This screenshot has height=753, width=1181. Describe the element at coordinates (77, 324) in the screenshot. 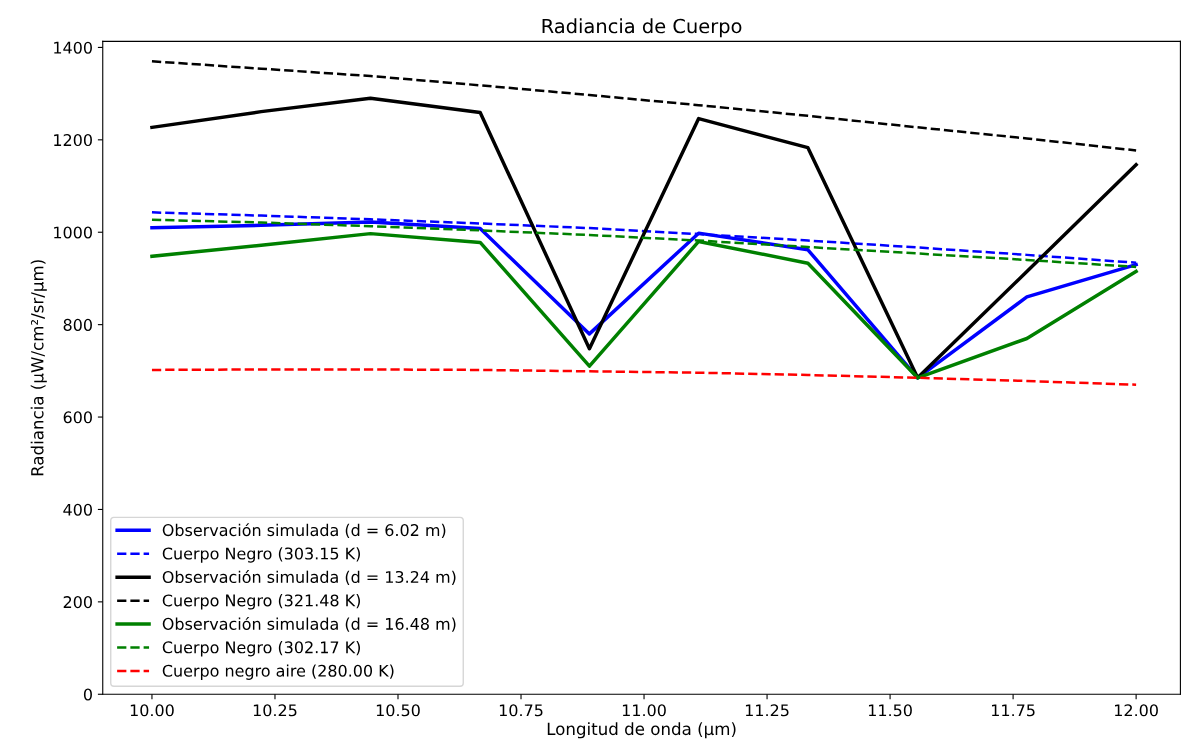

I see `y-tick-label: 800` at that location.